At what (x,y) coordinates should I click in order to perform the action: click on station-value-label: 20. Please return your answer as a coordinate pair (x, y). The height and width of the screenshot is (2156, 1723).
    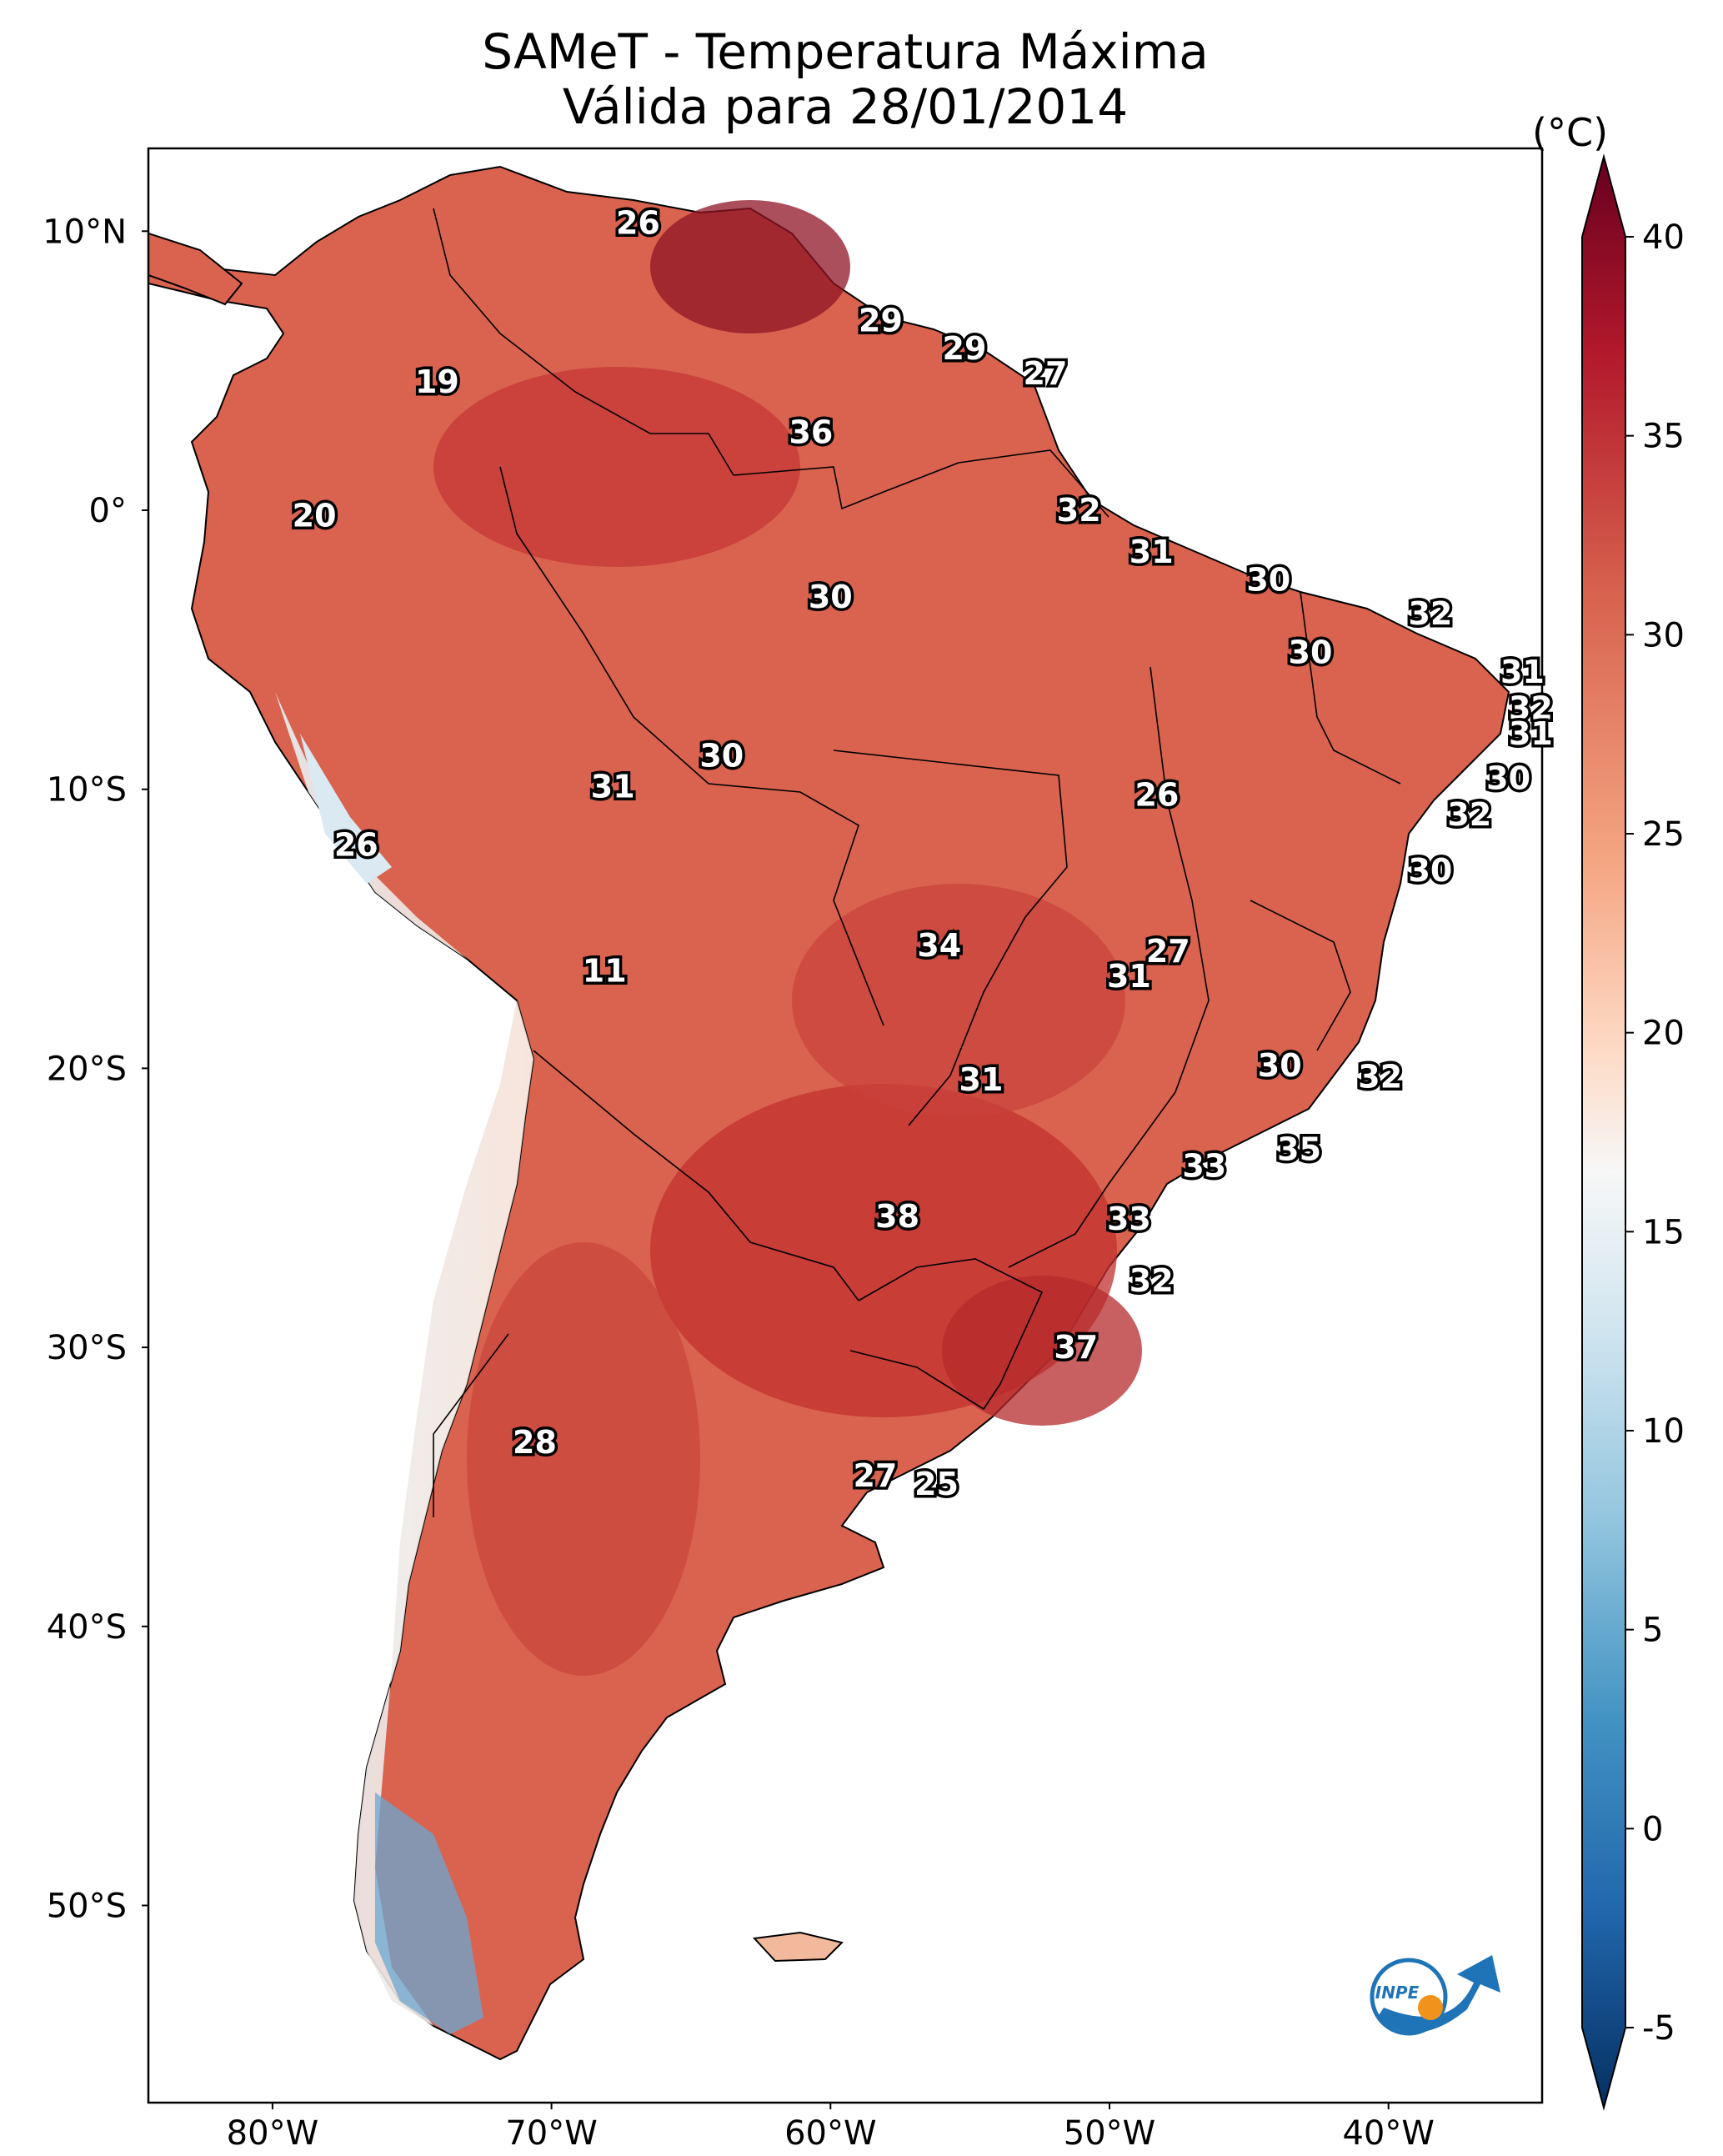
    Looking at the image, I should click on (315, 516).